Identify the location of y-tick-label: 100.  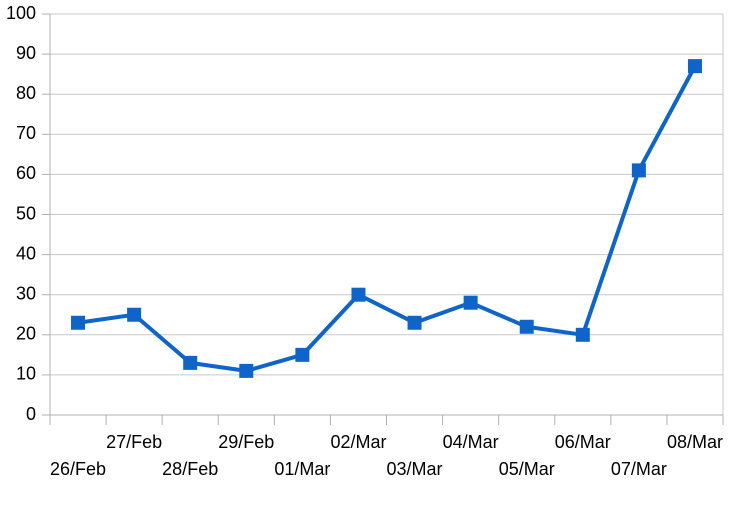
(21, 13).